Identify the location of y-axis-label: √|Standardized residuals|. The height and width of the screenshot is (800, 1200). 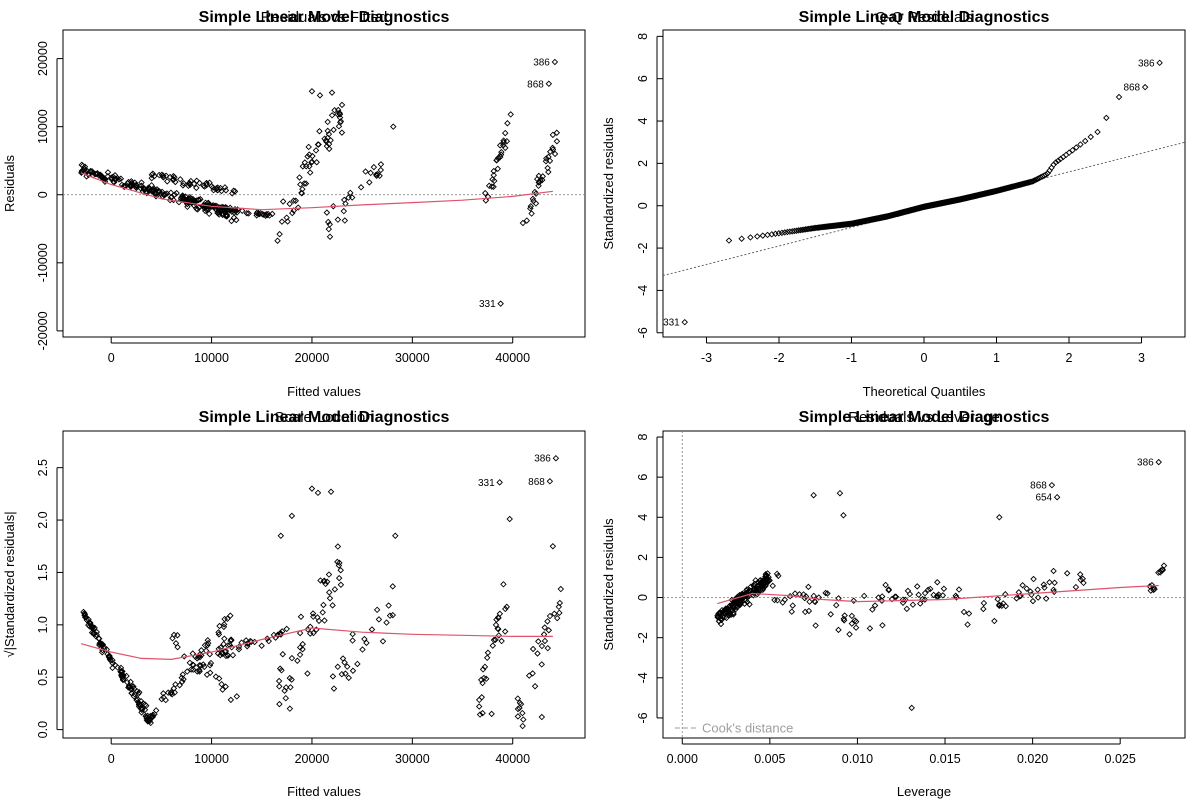
(9, 584).